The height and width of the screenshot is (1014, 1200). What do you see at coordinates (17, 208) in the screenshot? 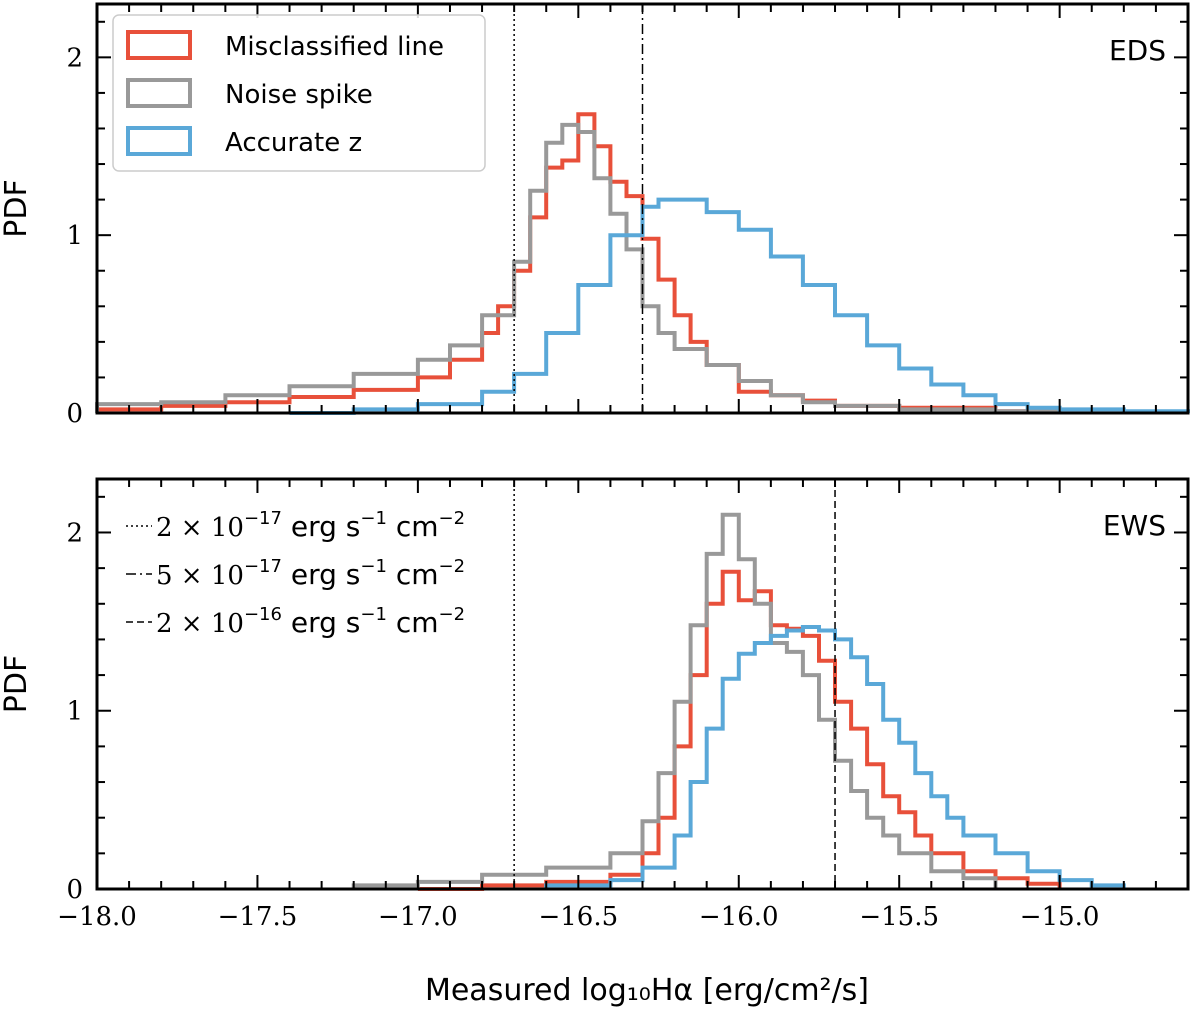
I see `top-y-axis-label: PDF` at bounding box center [17, 208].